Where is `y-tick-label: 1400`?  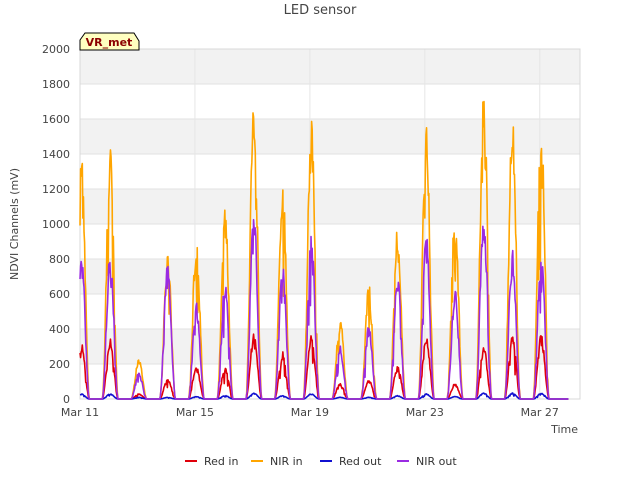 y-tick-label: 1400 is located at coordinates (56, 154).